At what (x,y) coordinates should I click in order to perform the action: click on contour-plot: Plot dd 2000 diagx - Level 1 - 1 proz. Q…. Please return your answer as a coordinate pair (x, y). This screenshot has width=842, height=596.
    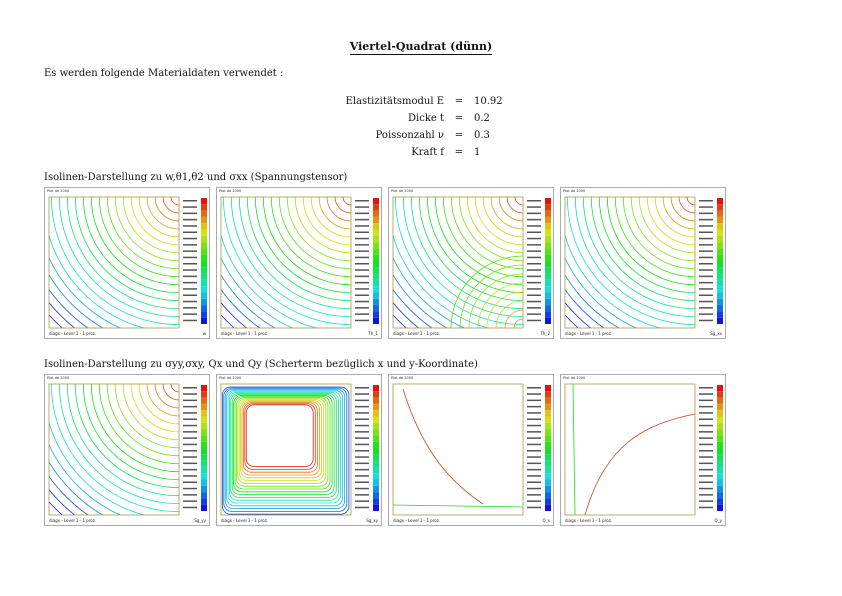
    Looking at the image, I should click on (643, 450).